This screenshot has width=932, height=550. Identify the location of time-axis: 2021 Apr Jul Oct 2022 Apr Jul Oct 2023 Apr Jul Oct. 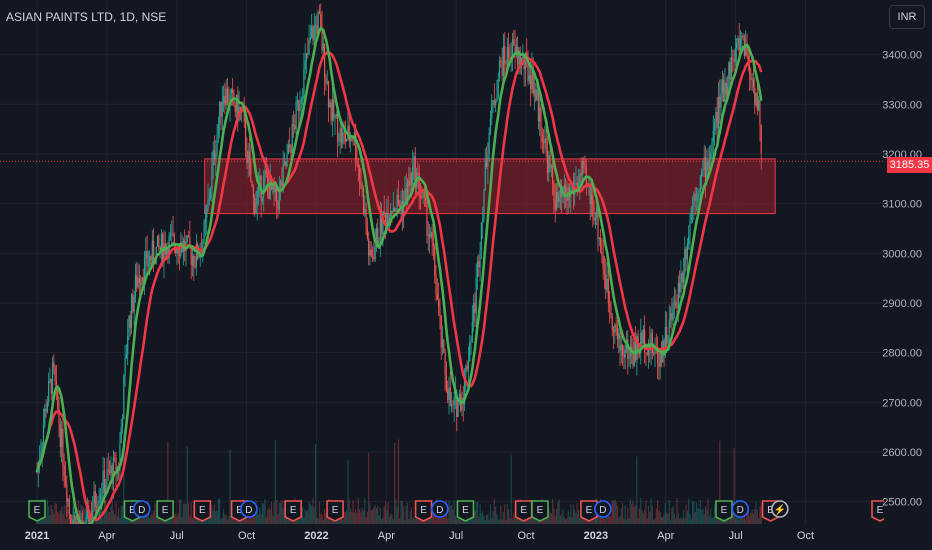
(466, 537).